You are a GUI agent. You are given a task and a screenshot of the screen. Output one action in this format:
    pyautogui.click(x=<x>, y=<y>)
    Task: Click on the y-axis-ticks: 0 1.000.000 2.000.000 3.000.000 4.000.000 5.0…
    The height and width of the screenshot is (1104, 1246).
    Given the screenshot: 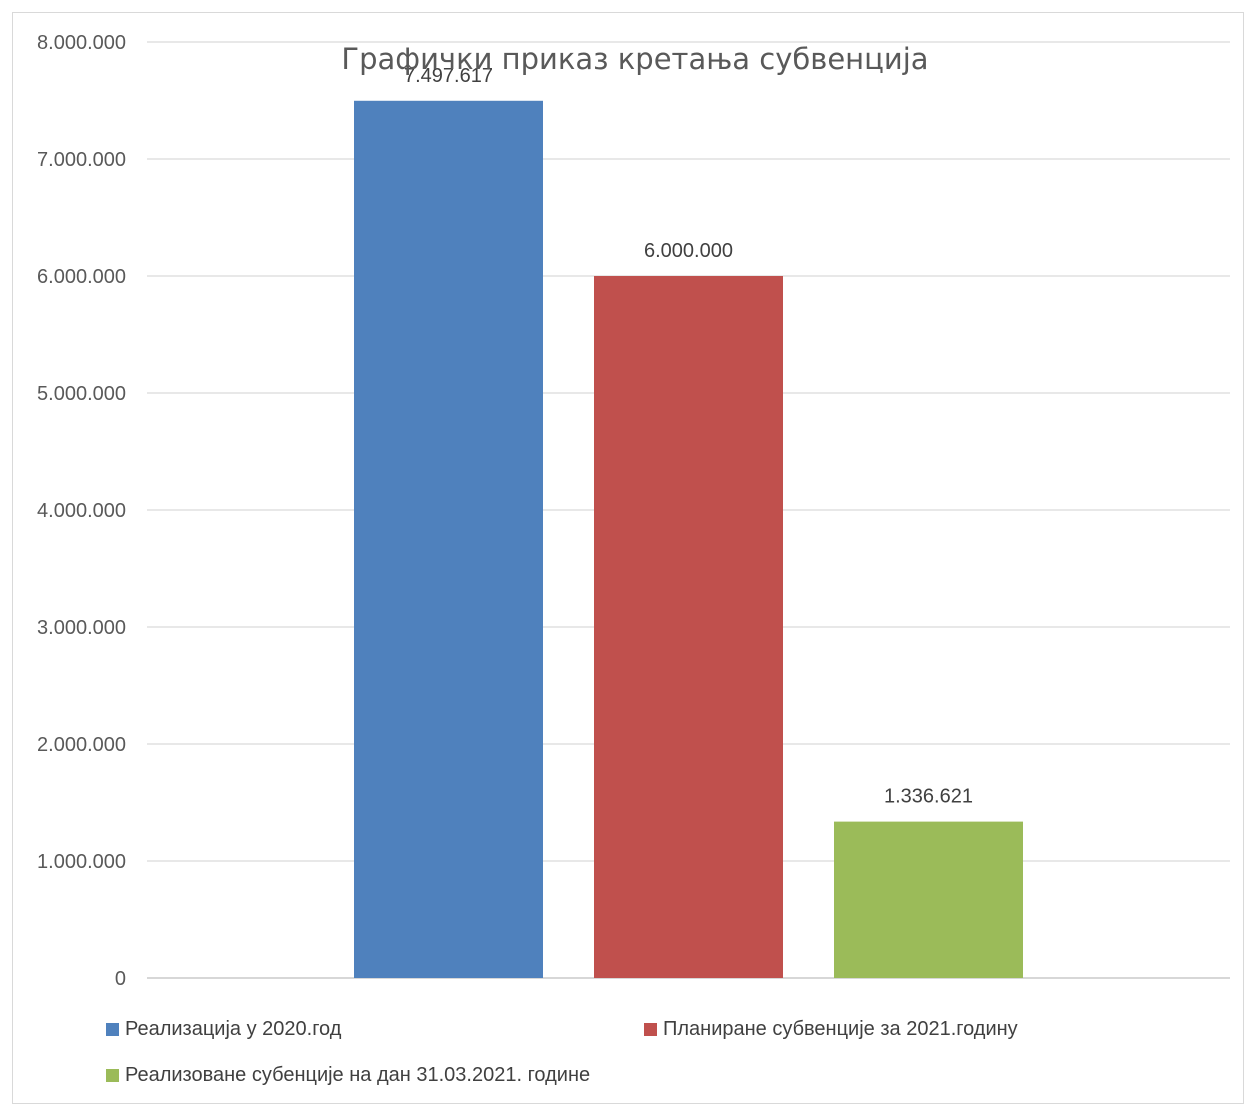 What is the action you would take?
    pyautogui.click(x=81, y=511)
    